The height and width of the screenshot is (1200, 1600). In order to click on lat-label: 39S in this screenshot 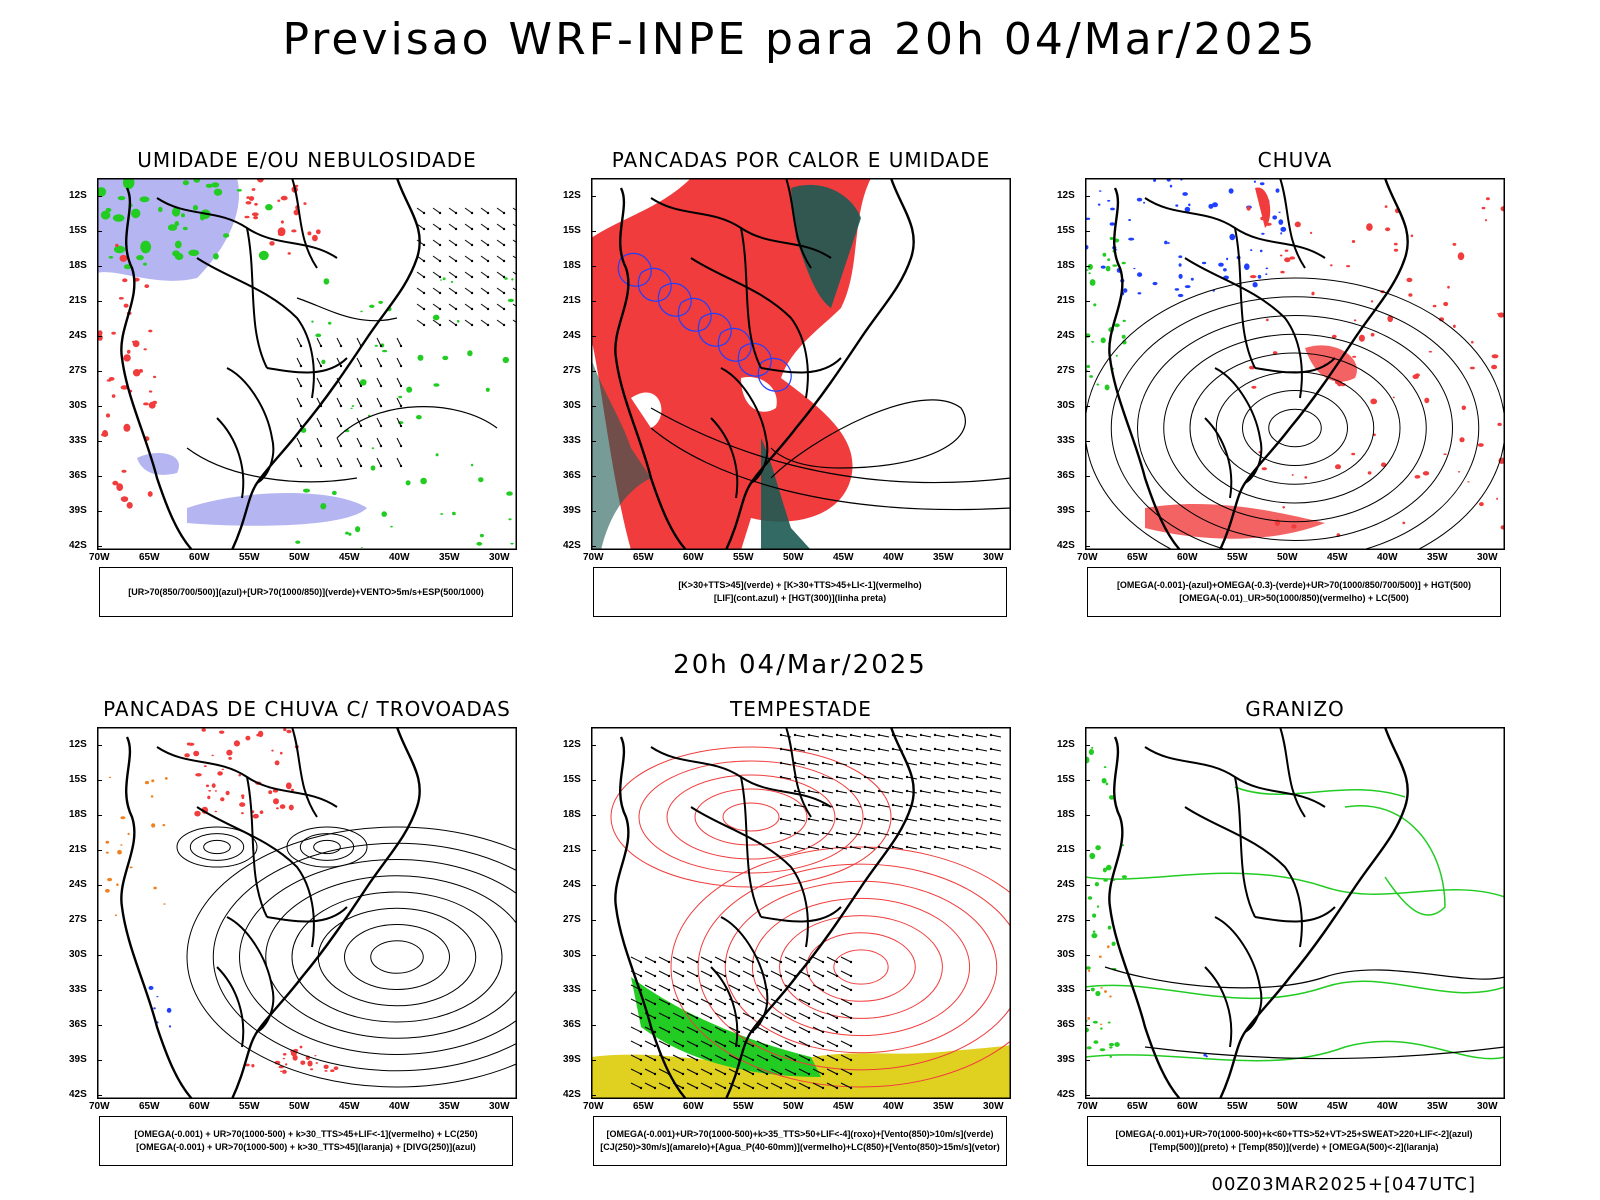, I will do `click(572, 1059)`.